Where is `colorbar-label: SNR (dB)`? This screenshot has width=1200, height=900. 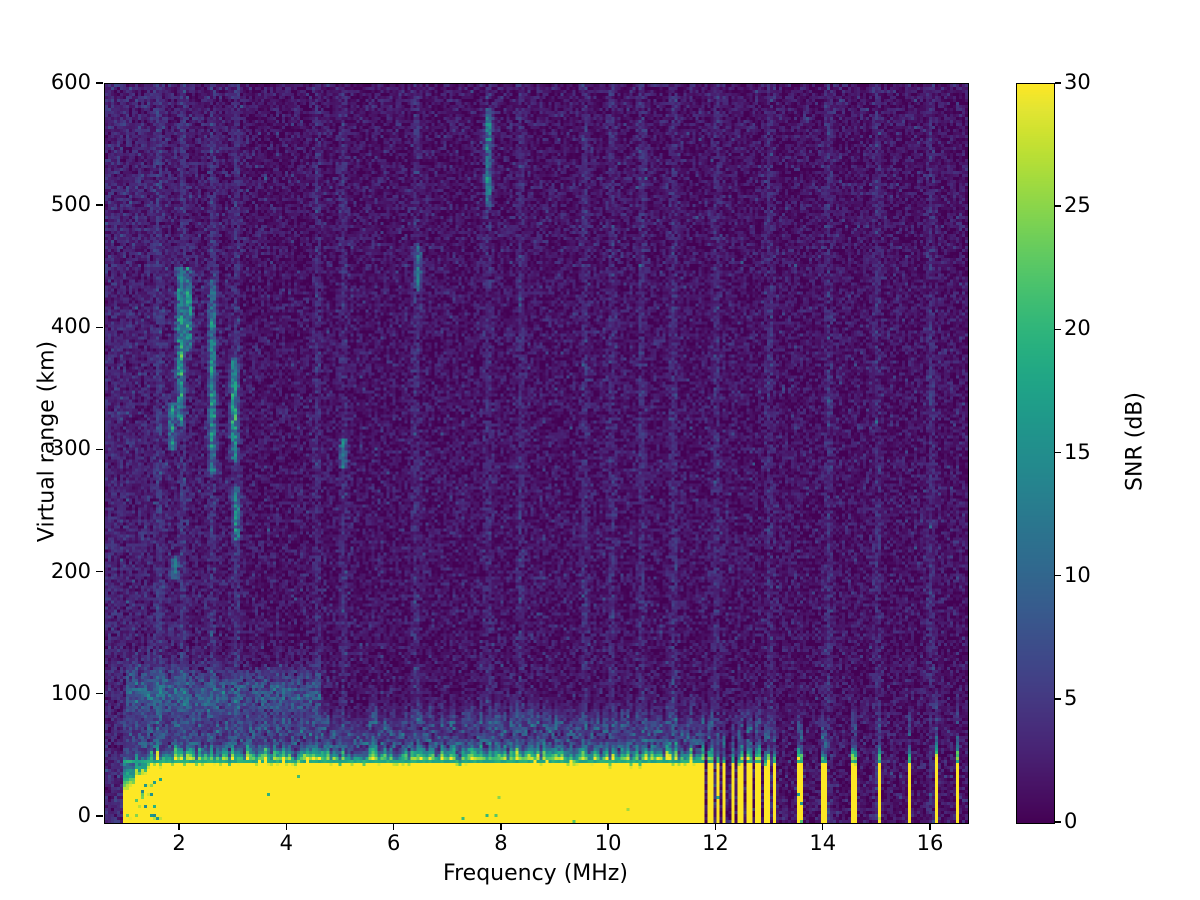
colorbar-label: SNR (dB) is located at coordinates (1135, 441).